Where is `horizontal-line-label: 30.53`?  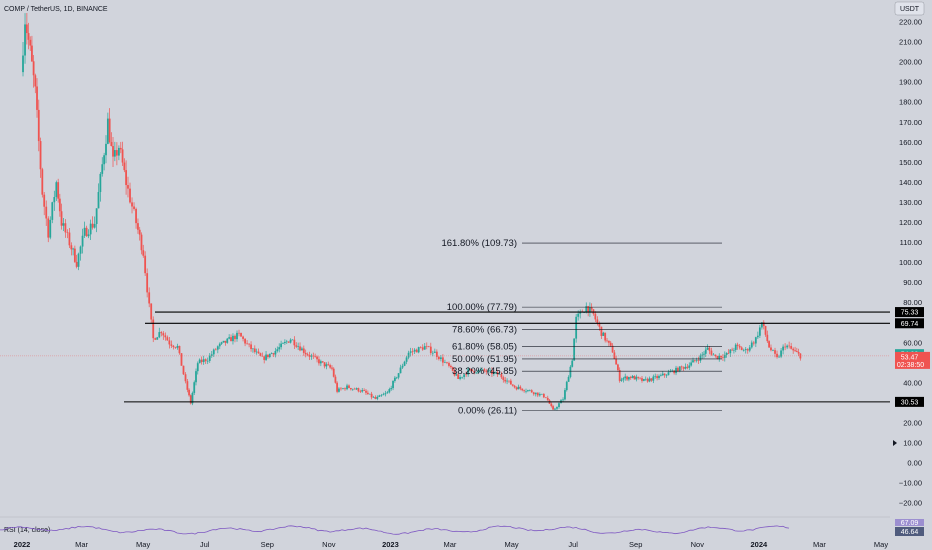
horizontal-line-label: 30.53 is located at coordinates (910, 402).